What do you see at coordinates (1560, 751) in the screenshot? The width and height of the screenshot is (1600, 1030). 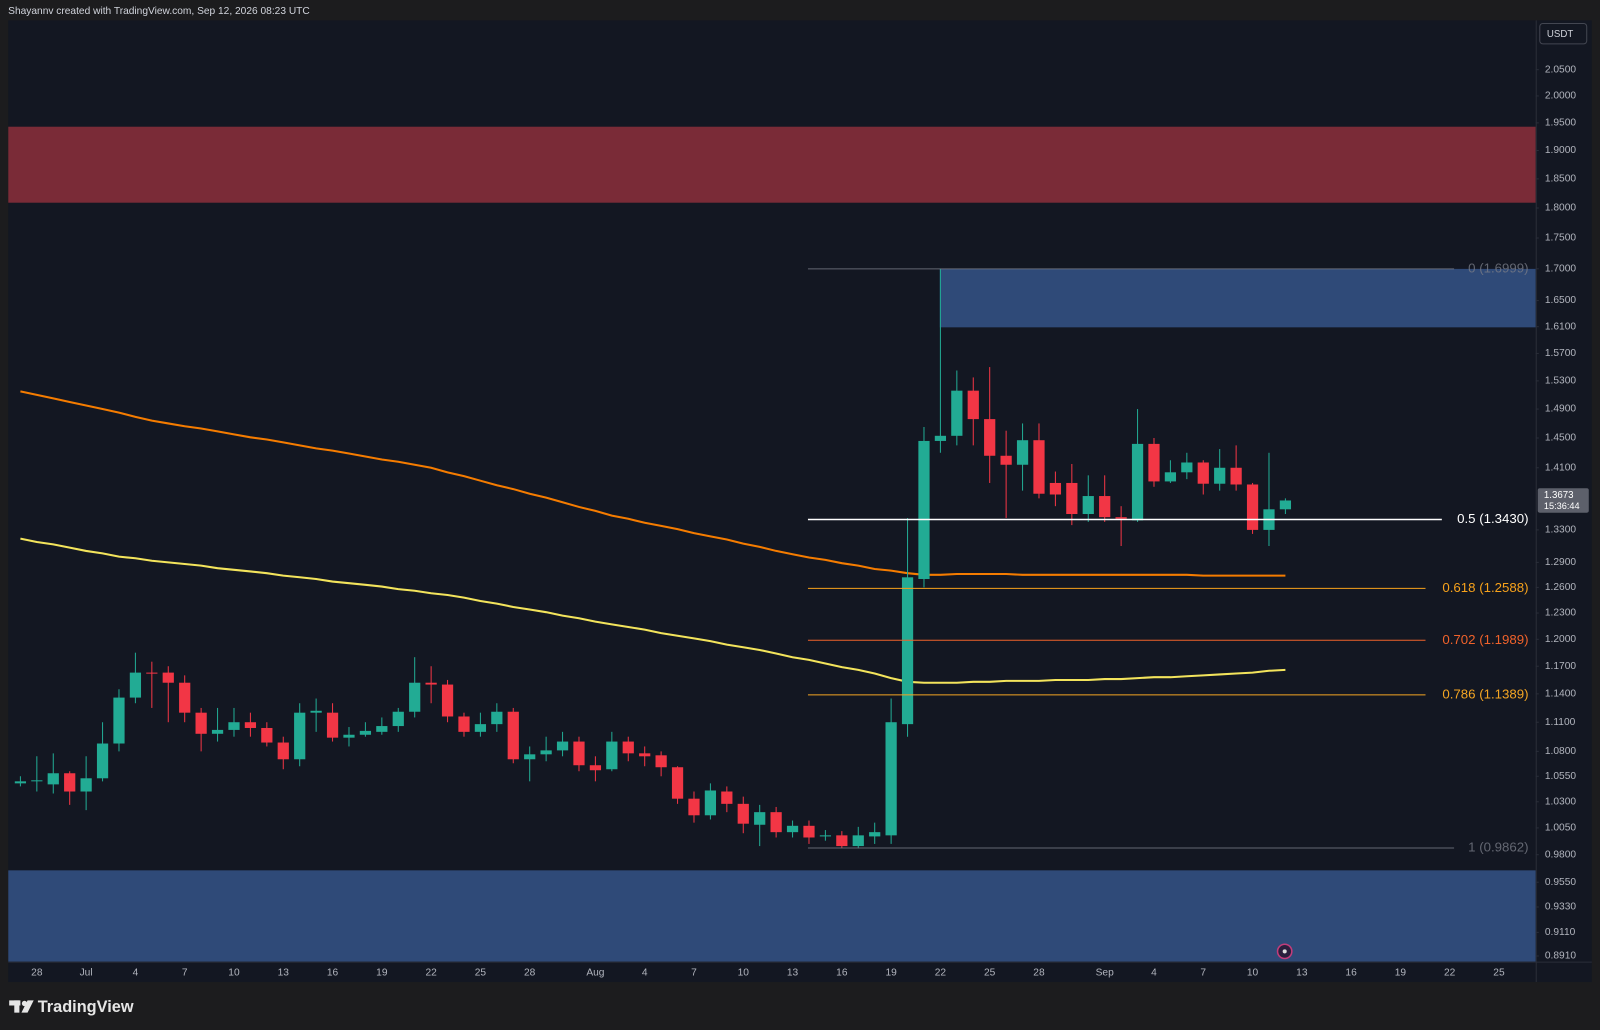 I see `y-tick-label: 1.0800` at bounding box center [1560, 751].